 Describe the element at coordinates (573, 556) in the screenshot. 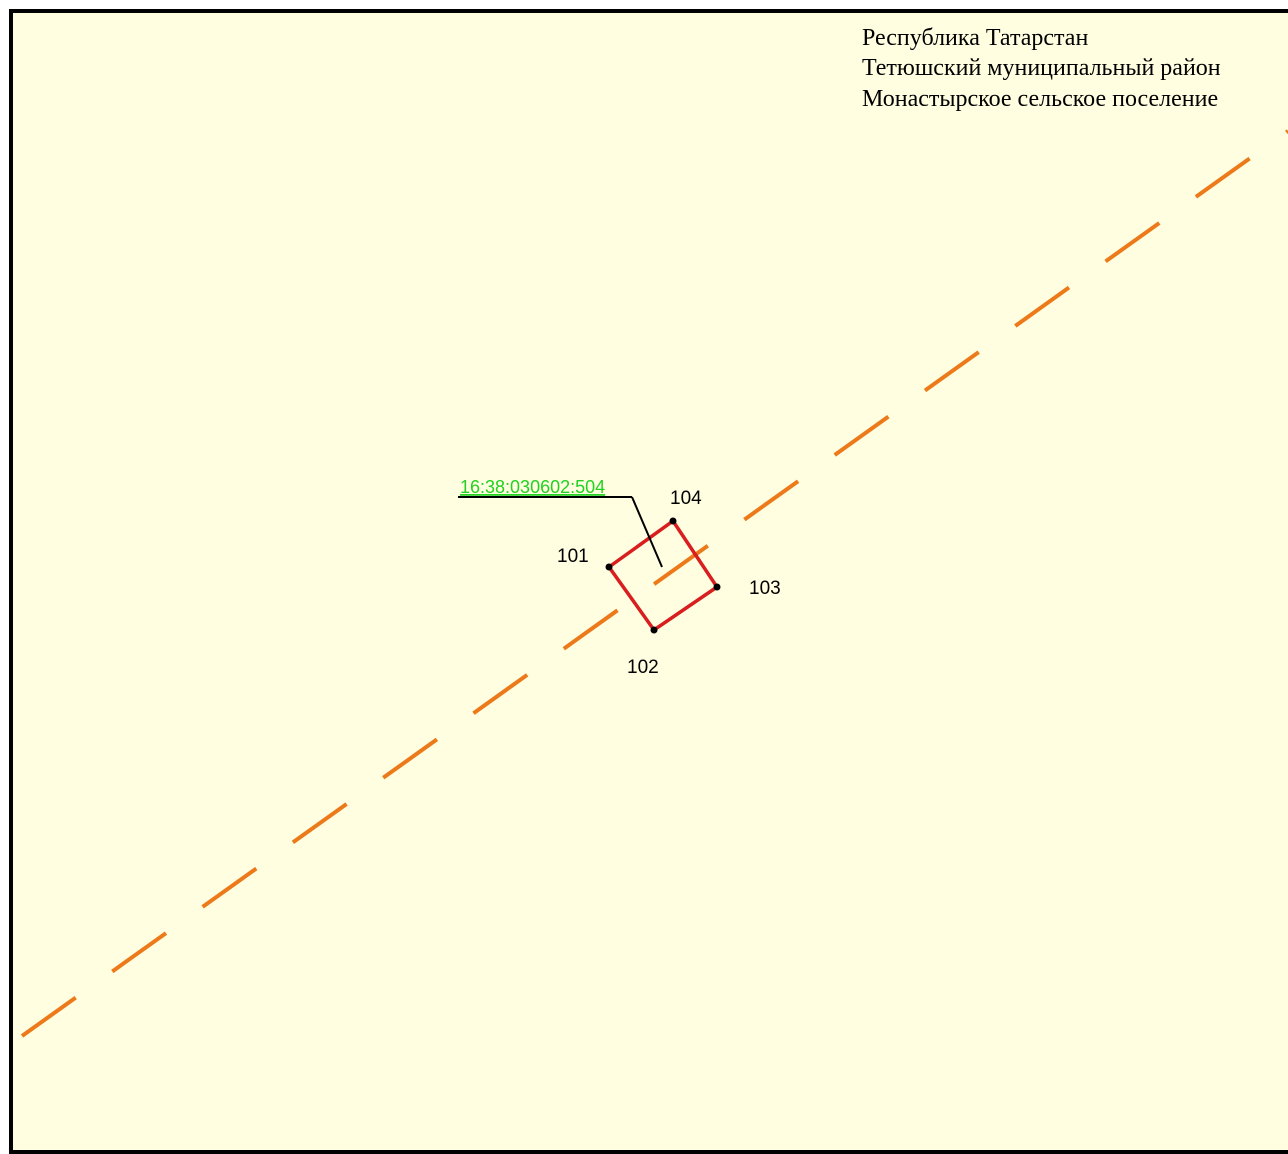

I see `point-label-101: 101` at that location.